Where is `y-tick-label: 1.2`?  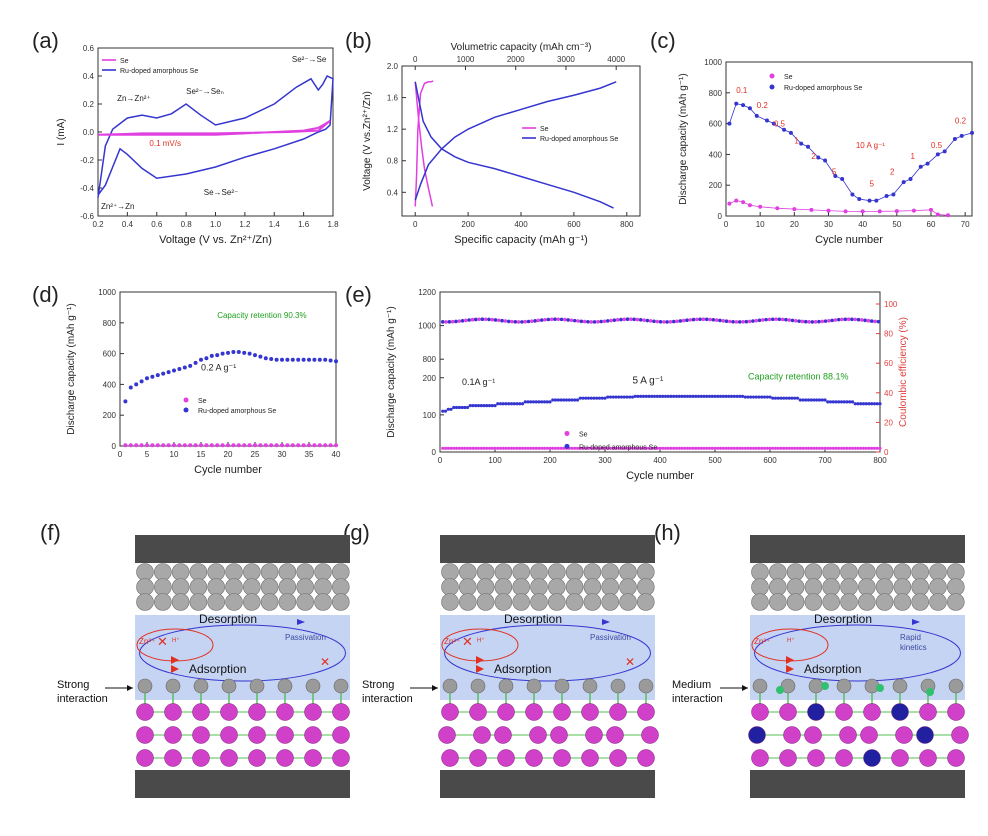 y-tick-label: 1.2 is located at coordinates (393, 129).